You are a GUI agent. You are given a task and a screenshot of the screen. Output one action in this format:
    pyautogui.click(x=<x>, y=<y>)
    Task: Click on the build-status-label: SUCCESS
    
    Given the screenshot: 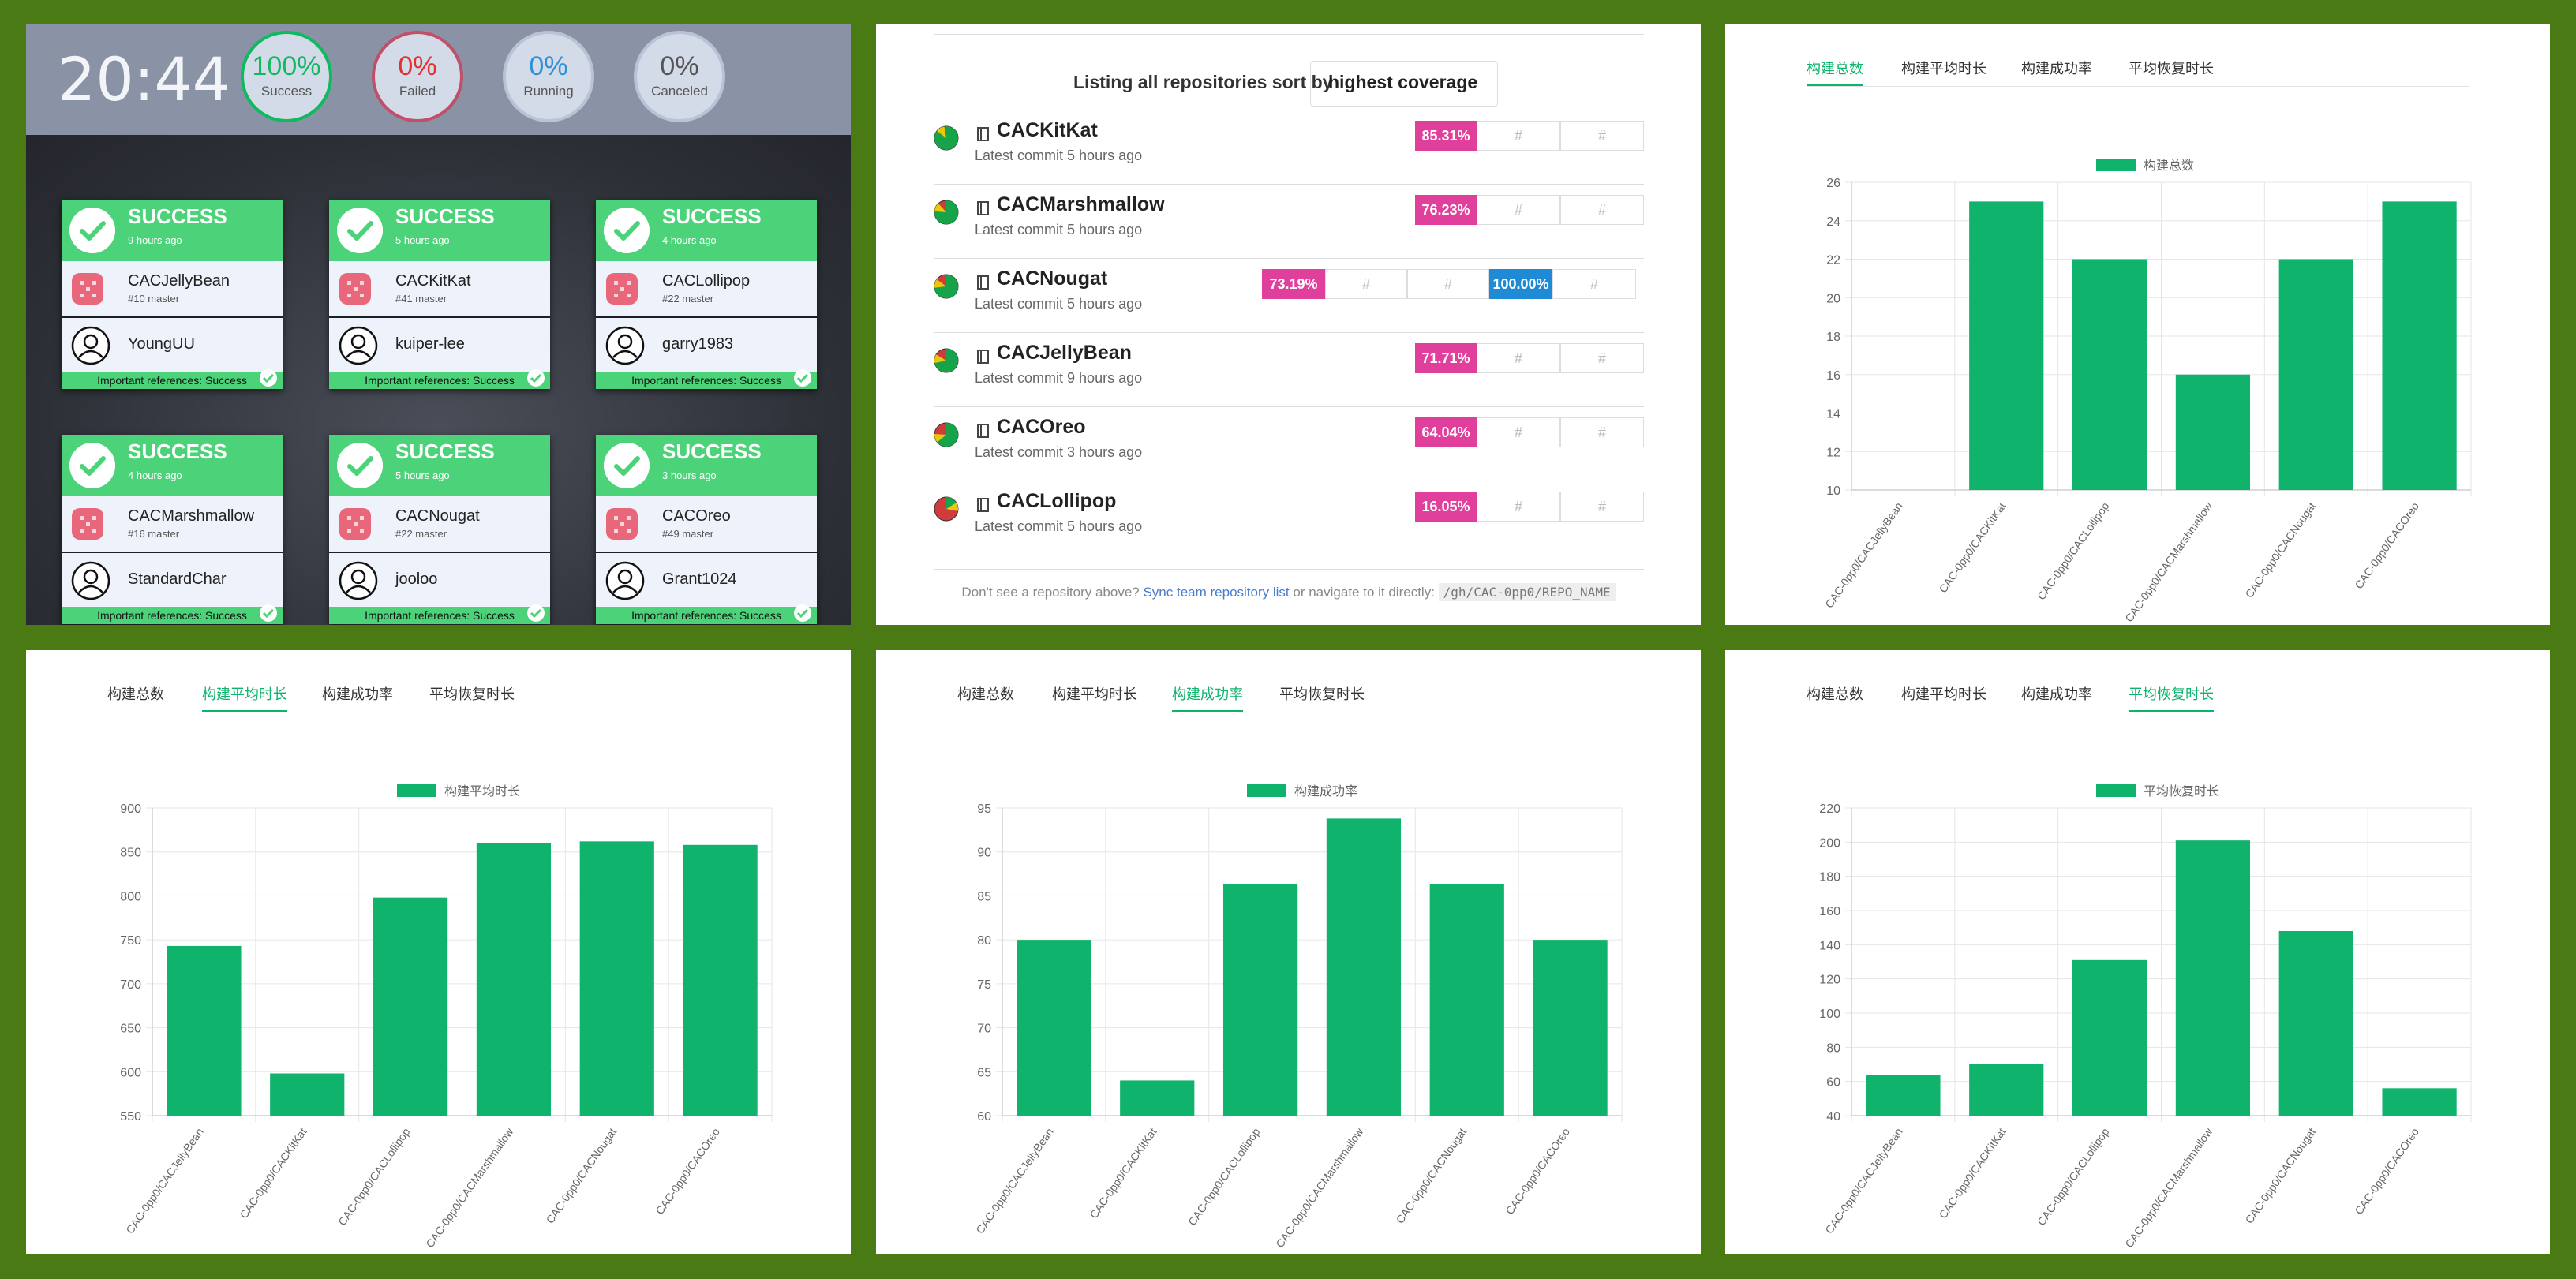 What is the action you would take?
    pyautogui.click(x=445, y=216)
    